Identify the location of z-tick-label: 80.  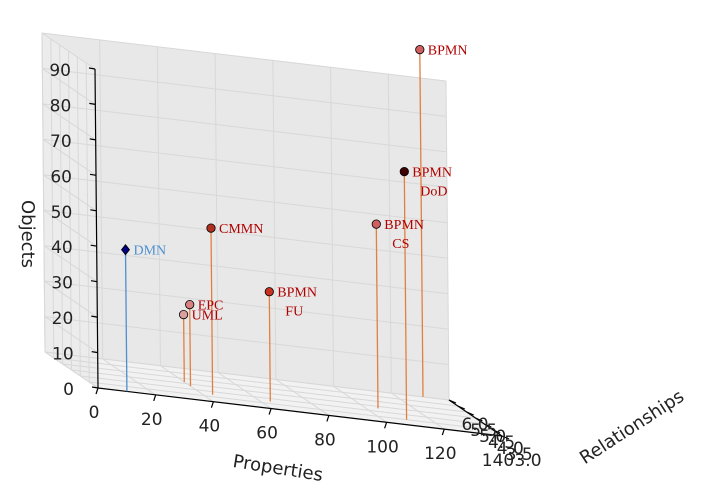
(61, 106).